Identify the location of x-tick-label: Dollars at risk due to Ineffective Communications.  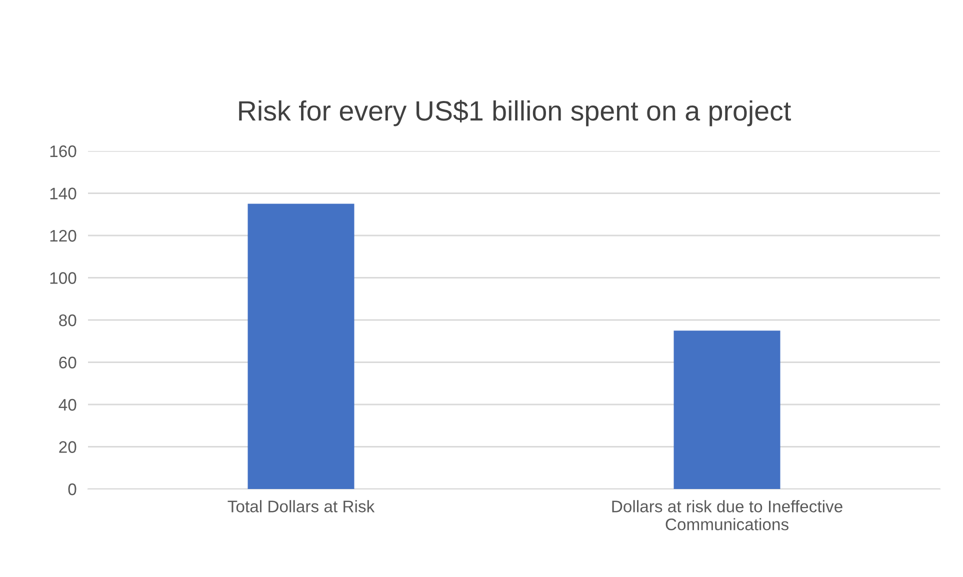
(727, 515).